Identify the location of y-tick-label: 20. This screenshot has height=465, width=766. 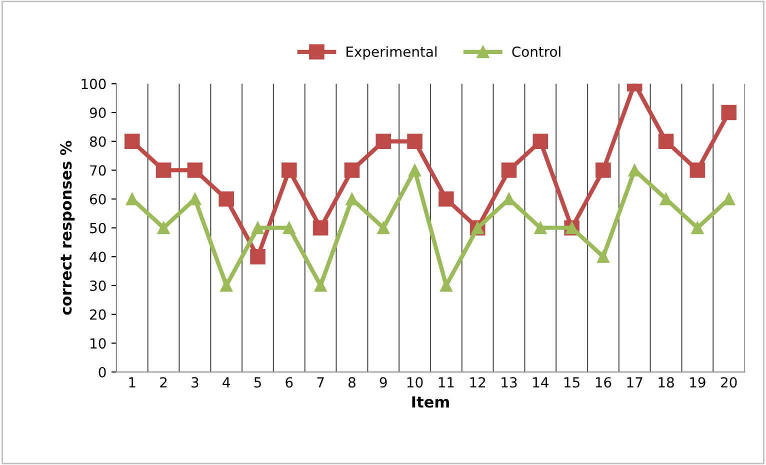
(98, 314).